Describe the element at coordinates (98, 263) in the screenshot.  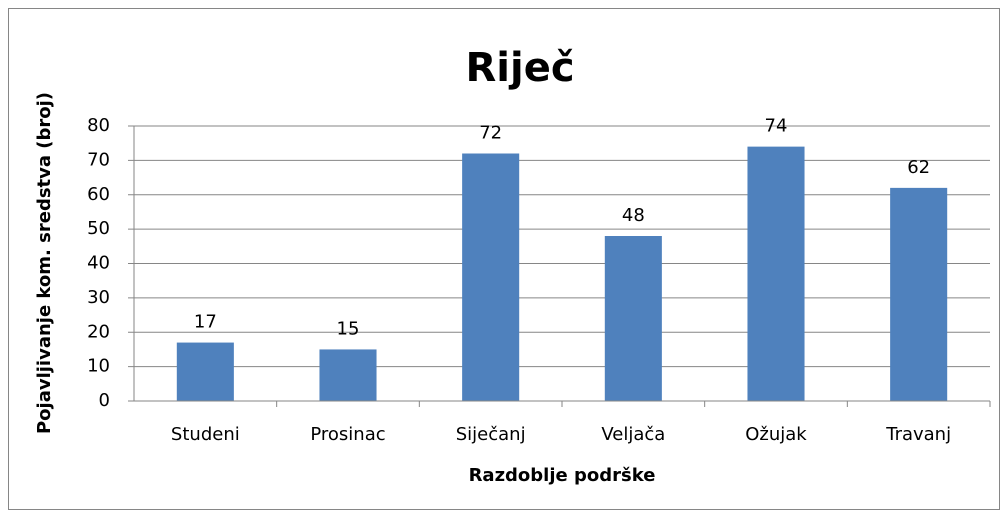
I see `y-tick-label: 40` at that location.